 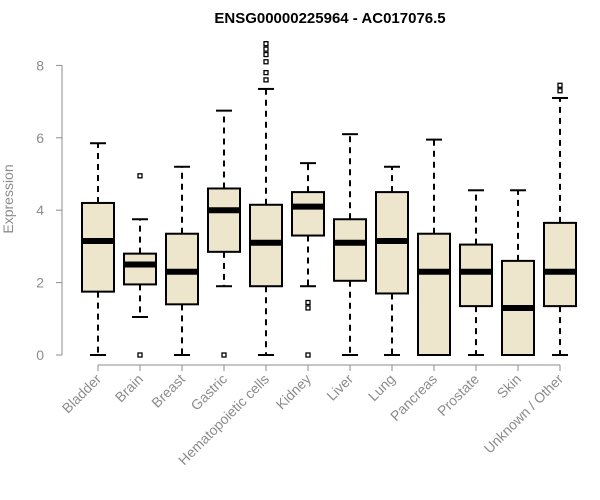 I want to click on box-brain, so click(x=140, y=265).